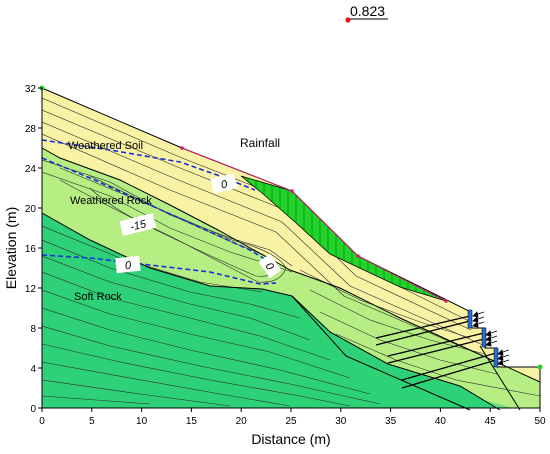  Describe the element at coordinates (242, 421) in the screenshot. I see `x-tick-label: 20` at that location.